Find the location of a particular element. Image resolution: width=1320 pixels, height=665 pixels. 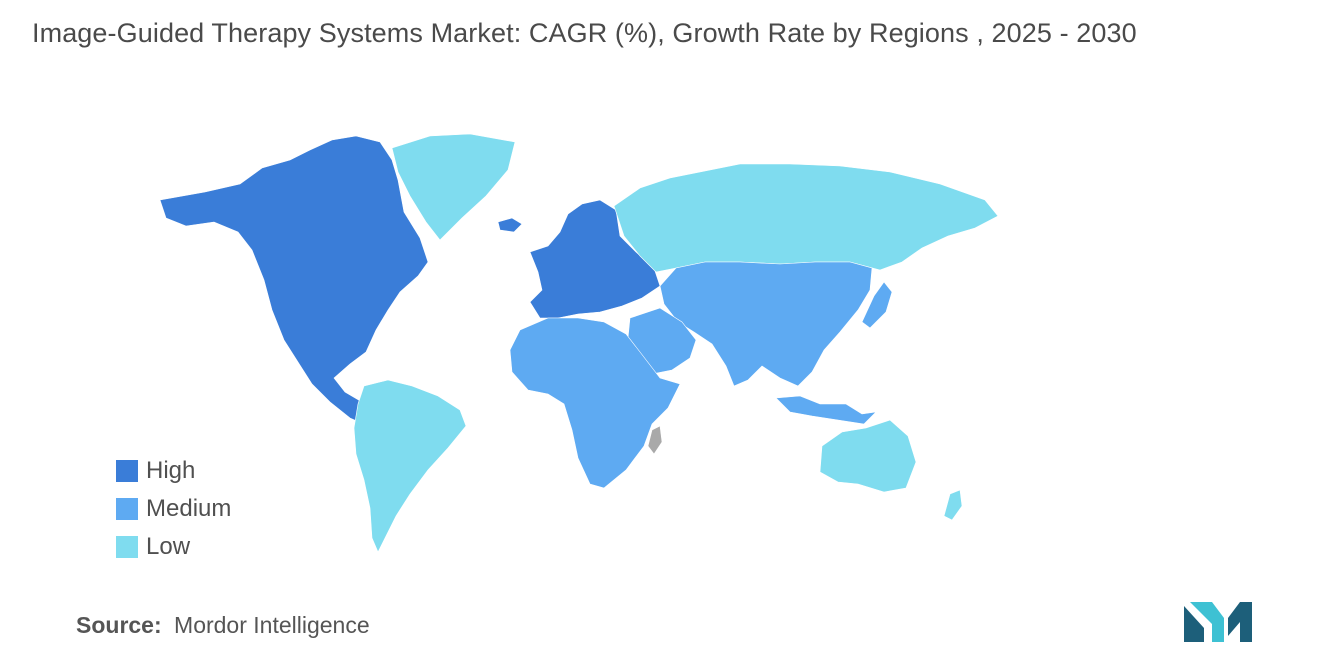

region-south-america is located at coordinates (410, 466).